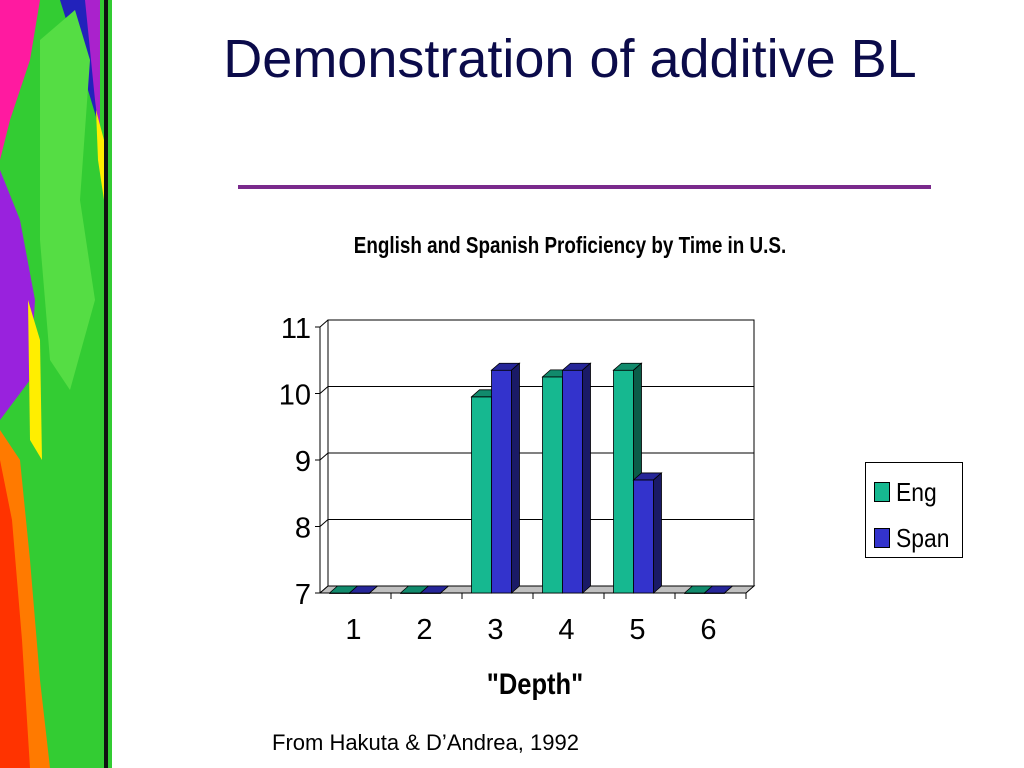 This screenshot has height=768, width=1024. What do you see at coordinates (541, 453) in the screenshot?
I see `plot-back-wall` at bounding box center [541, 453].